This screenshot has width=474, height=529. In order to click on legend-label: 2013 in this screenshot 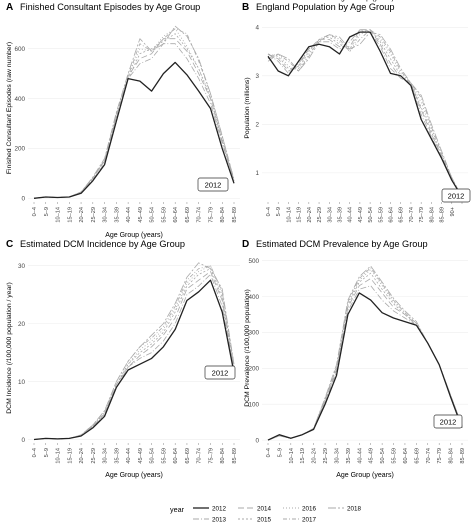, I will do `click(219, 519)`.